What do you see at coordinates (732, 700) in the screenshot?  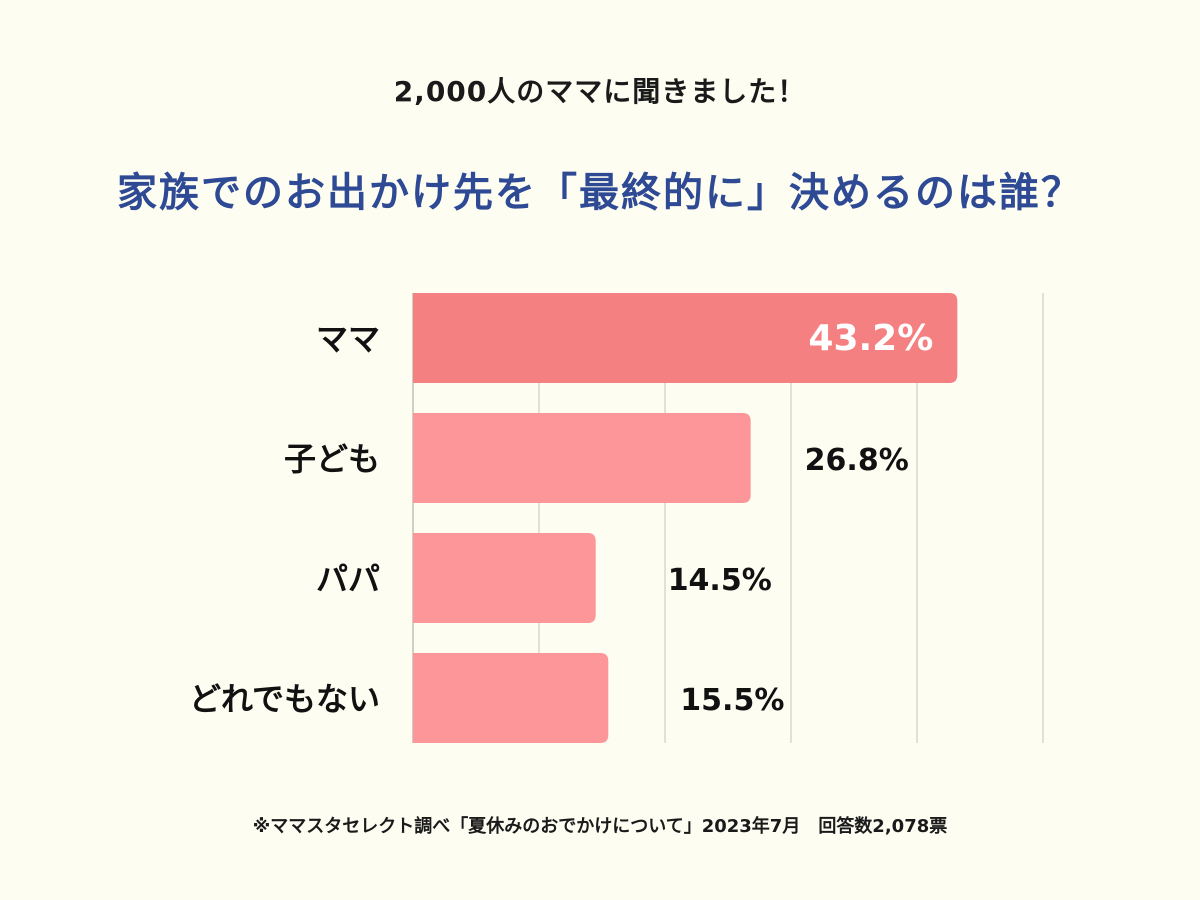 I see `value-label: 15.5%` at bounding box center [732, 700].